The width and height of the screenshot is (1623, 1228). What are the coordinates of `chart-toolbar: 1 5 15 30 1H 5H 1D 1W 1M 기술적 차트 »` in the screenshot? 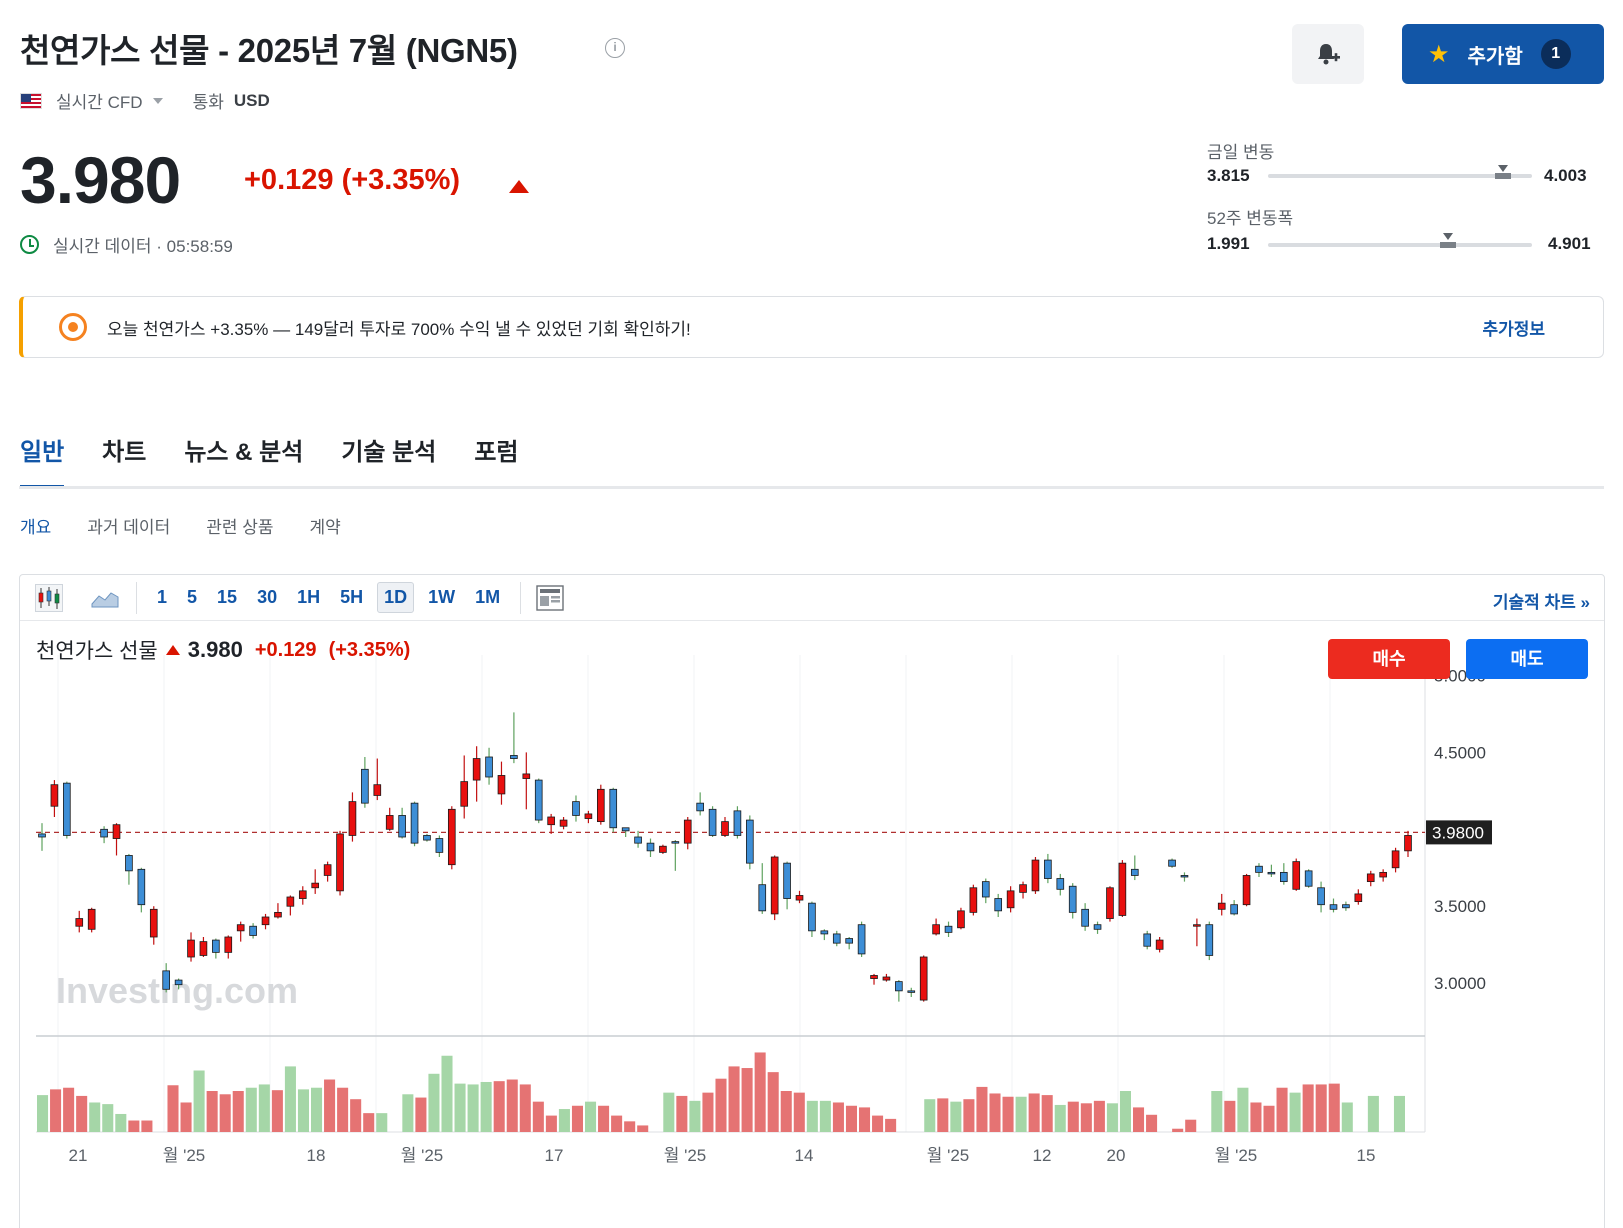 It's located at (812, 598).